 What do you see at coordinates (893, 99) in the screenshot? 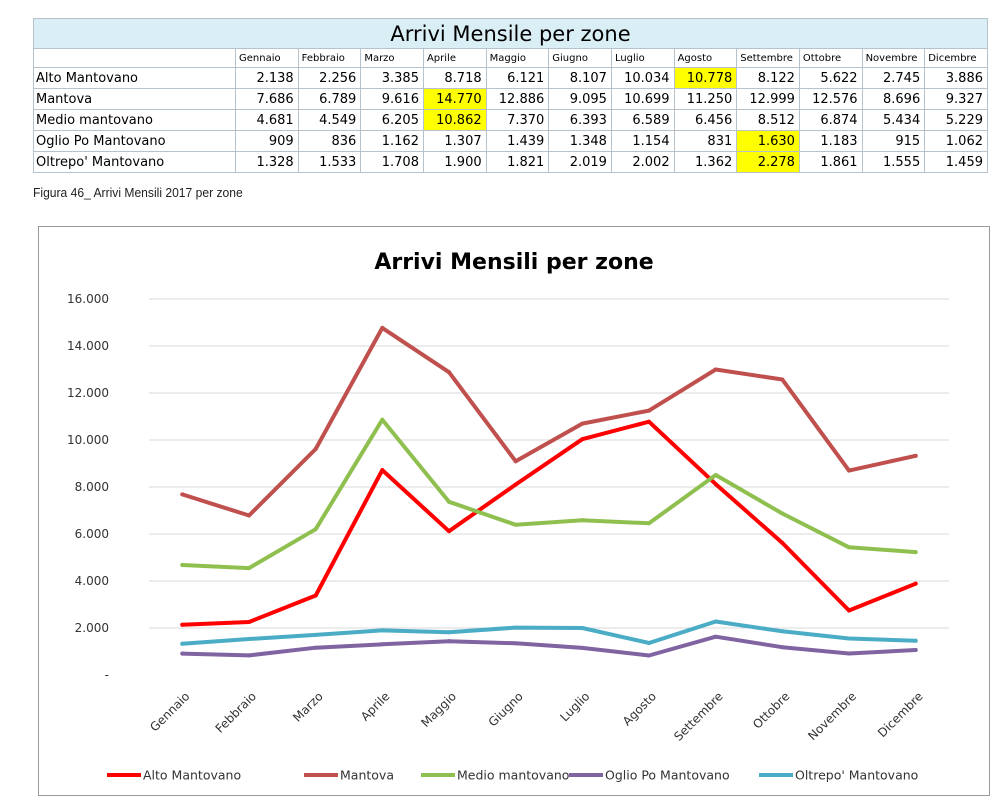
I see `table-cell: 8.696` at bounding box center [893, 99].